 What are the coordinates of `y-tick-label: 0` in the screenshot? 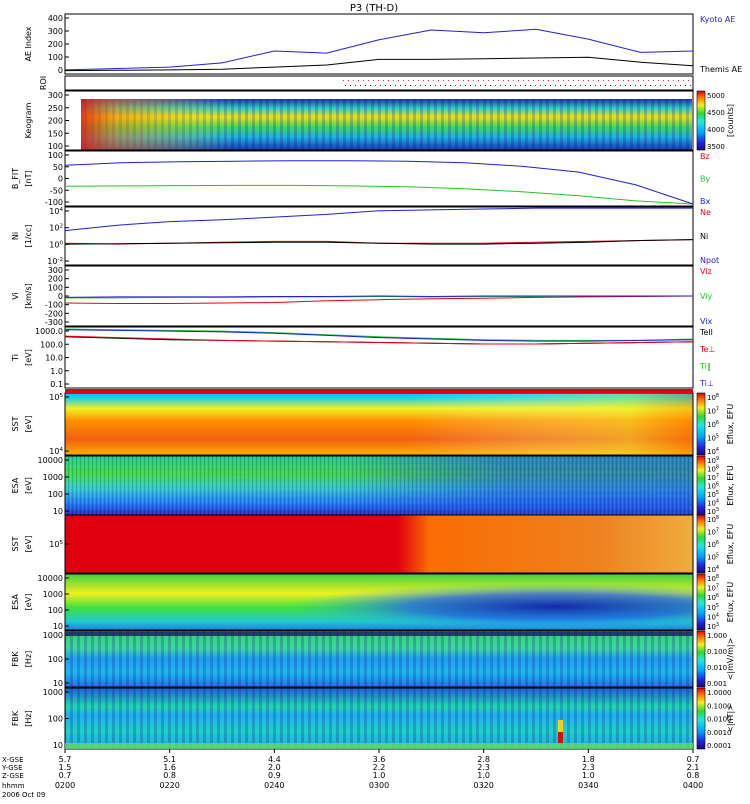 It's located at (60, 179).